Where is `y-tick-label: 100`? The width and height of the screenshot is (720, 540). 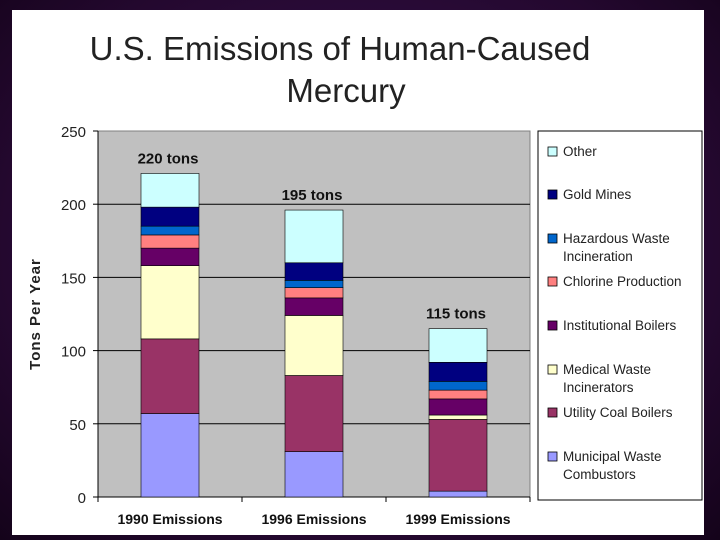 y-tick-label: 100 is located at coordinates (73, 352).